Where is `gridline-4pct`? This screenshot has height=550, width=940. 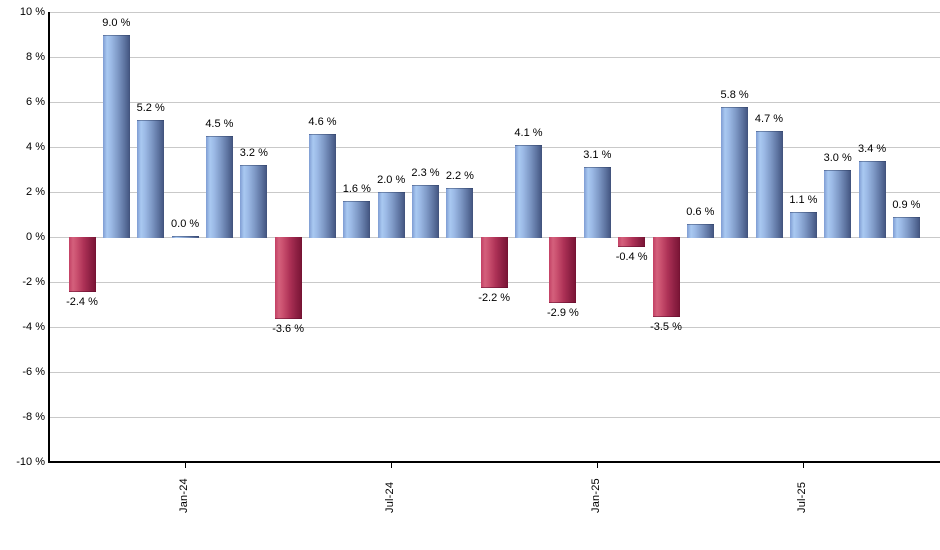 gridline-4pct is located at coordinates (494, 147).